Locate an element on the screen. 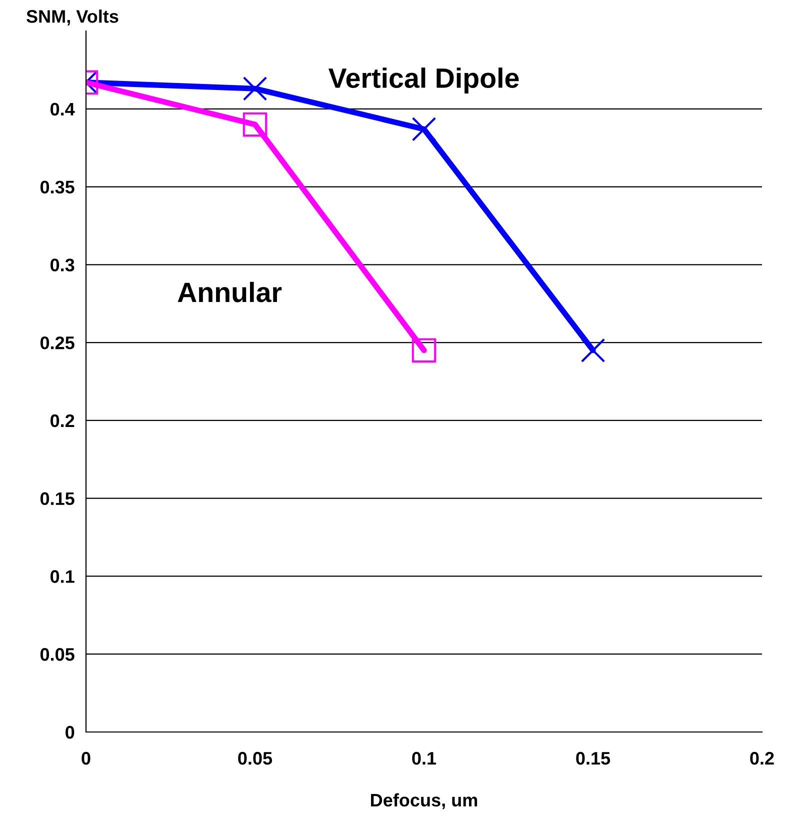  y-tick-label: 0.25 is located at coordinates (57, 343).